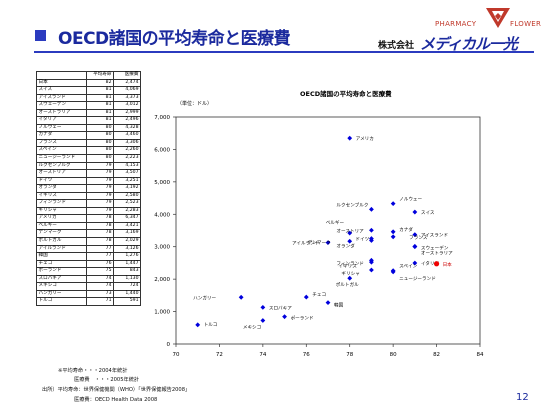 This screenshot has height=420, width=560. I want to click on x-tick-label: 82, so click(436, 355).